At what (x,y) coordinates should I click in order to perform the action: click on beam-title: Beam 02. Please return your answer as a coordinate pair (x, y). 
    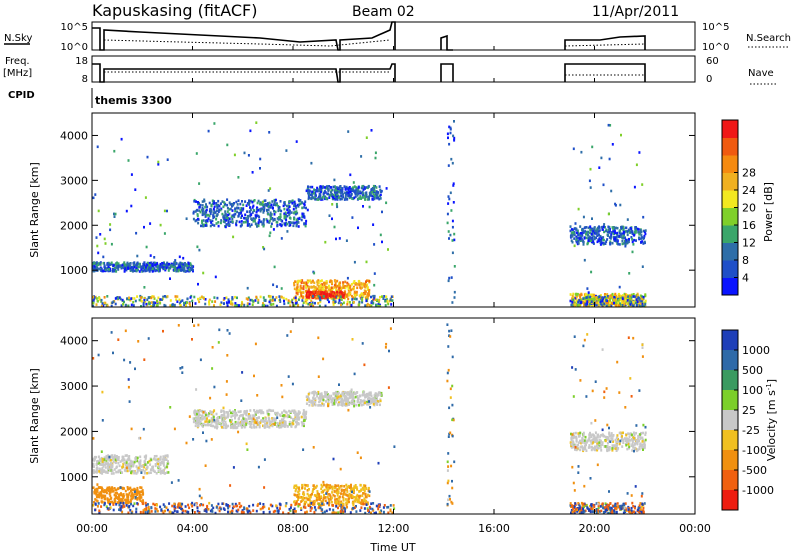
    Looking at the image, I should click on (383, 12).